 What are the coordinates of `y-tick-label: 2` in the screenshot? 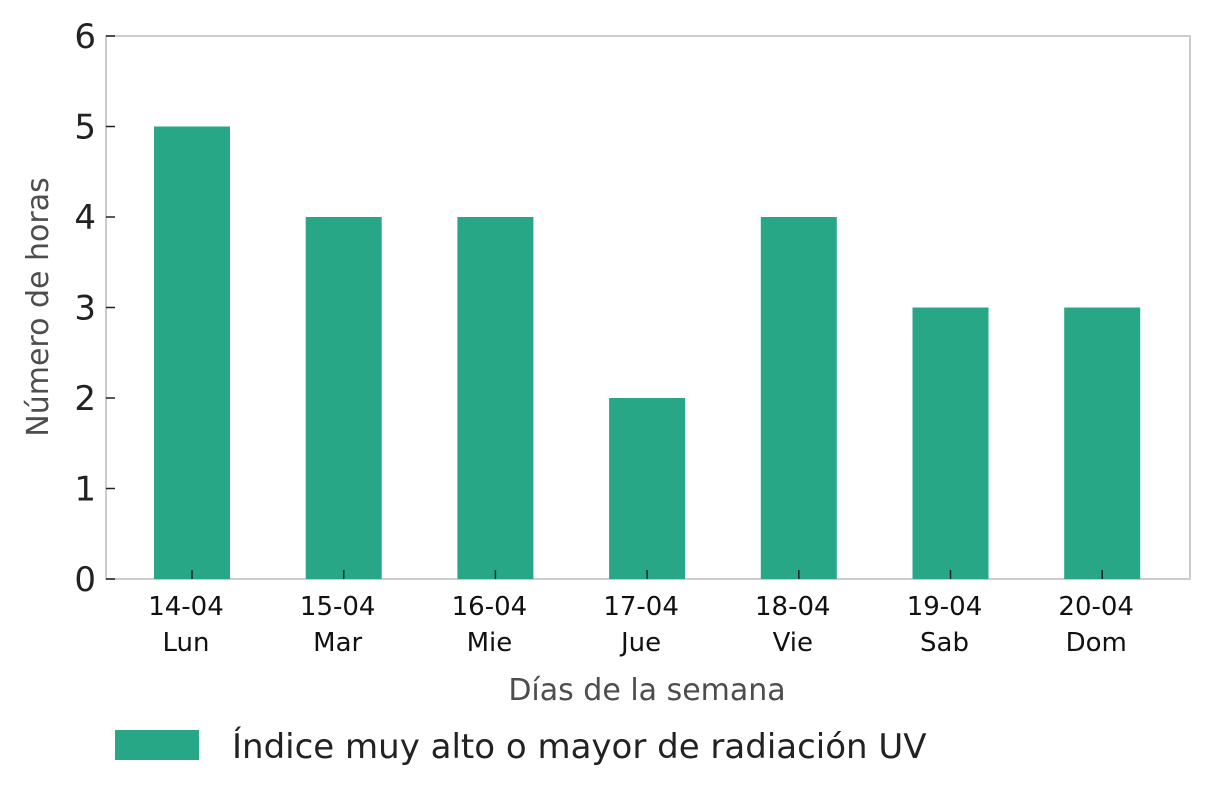 It's located at (85, 399).